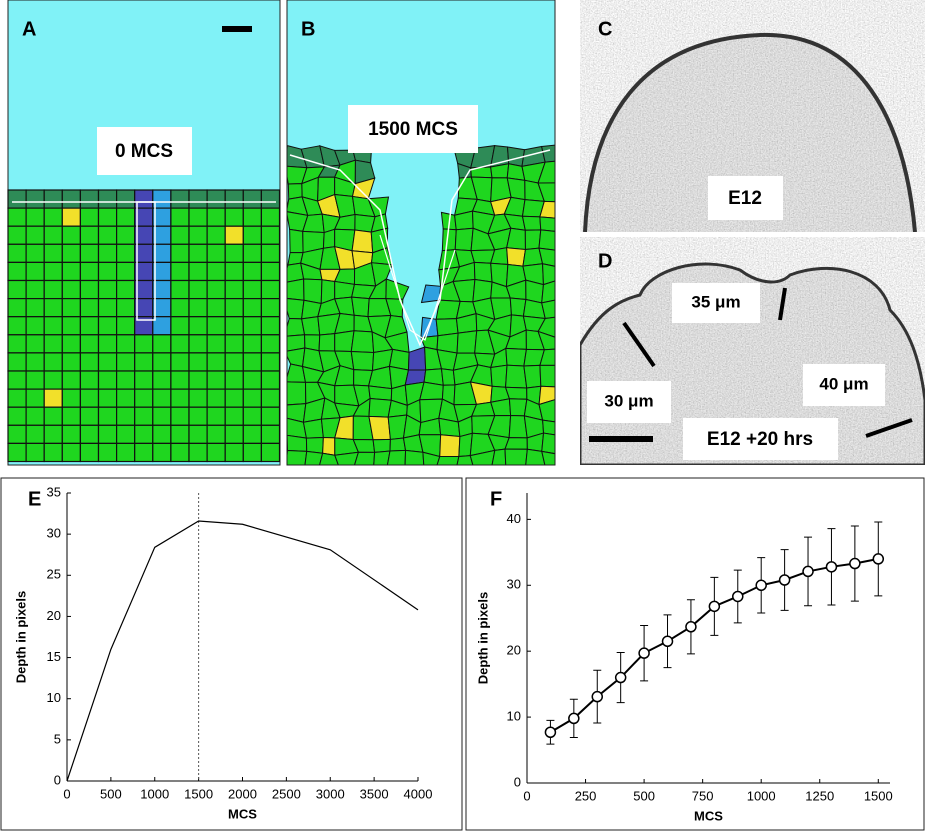 The height and width of the screenshot is (831, 925). I want to click on caption: 0 MCS, so click(144, 151).